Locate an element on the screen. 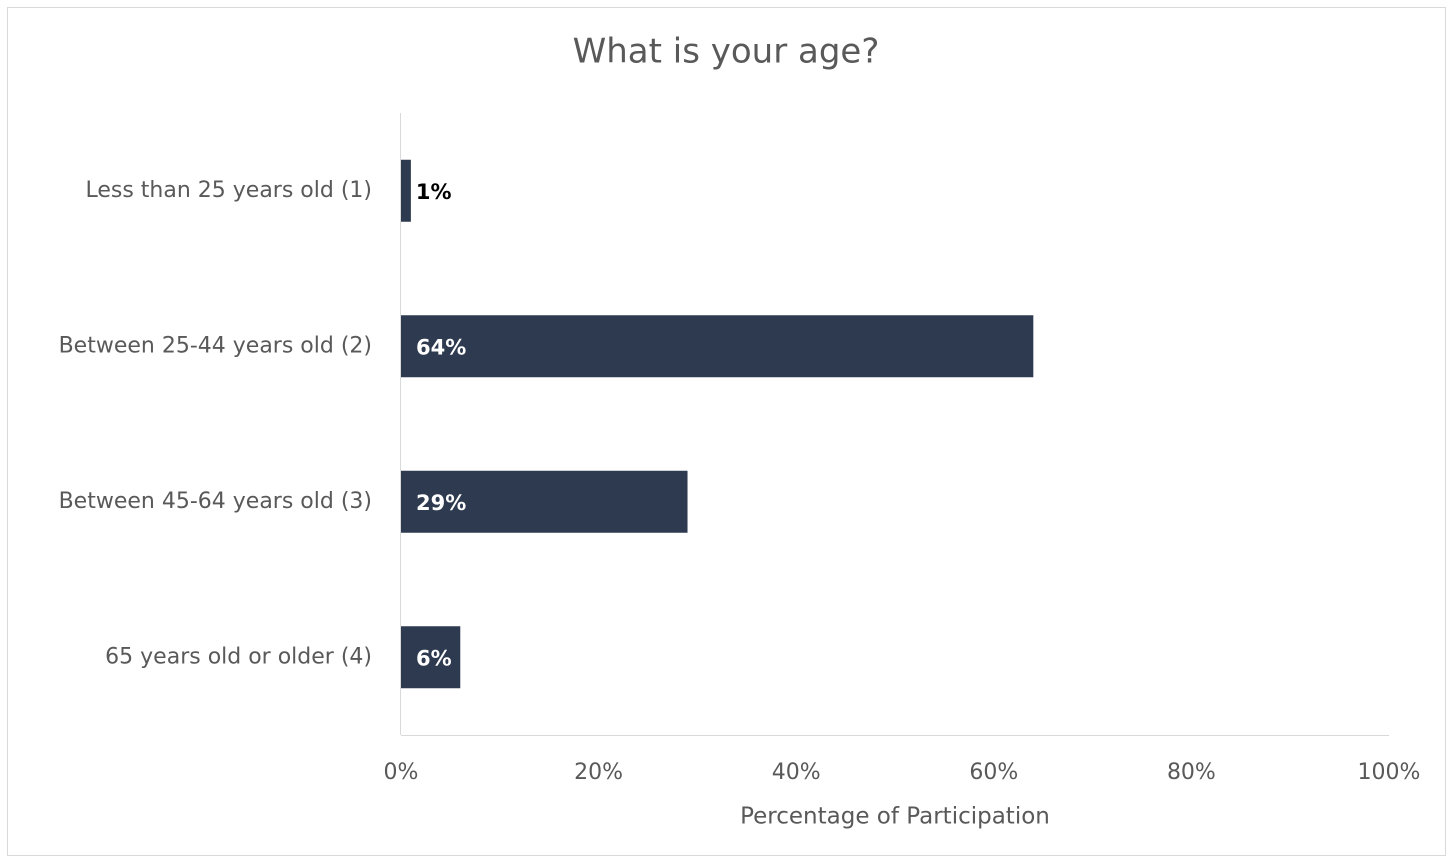 The height and width of the screenshot is (863, 1453). data-label: 64% is located at coordinates (441, 347).